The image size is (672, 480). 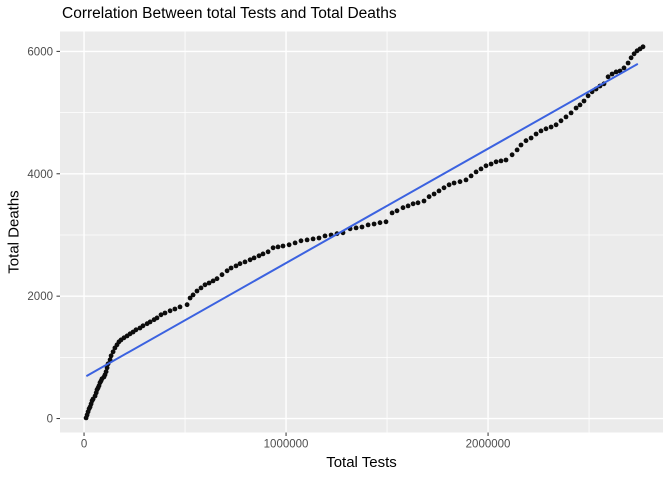 I want to click on x-tick-label: 0, so click(x=84, y=445).